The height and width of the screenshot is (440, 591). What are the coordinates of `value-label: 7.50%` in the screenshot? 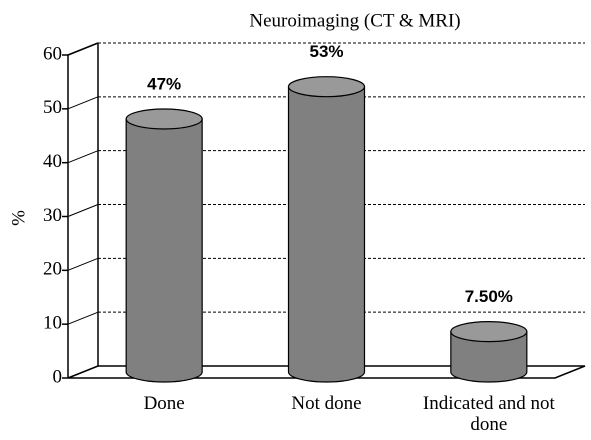 It's located at (489, 296).